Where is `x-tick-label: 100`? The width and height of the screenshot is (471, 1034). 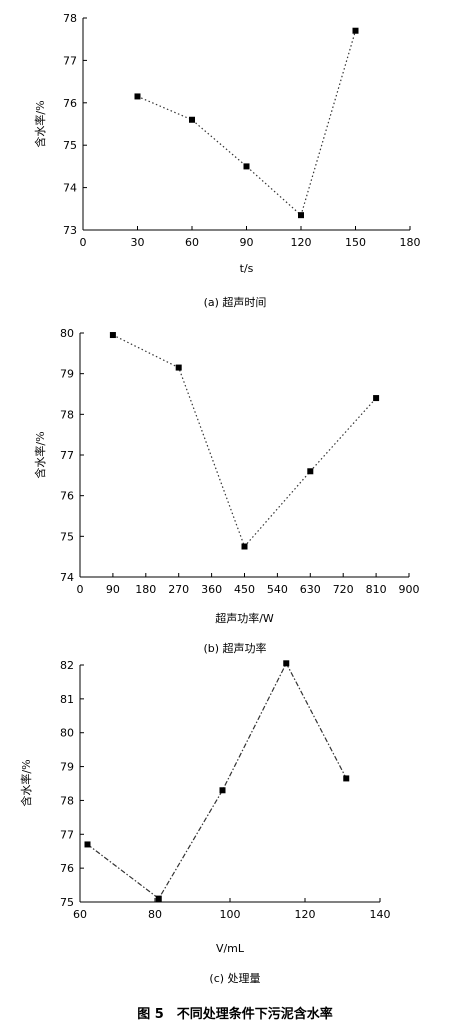
x-tick-label: 100 is located at coordinates (230, 914).